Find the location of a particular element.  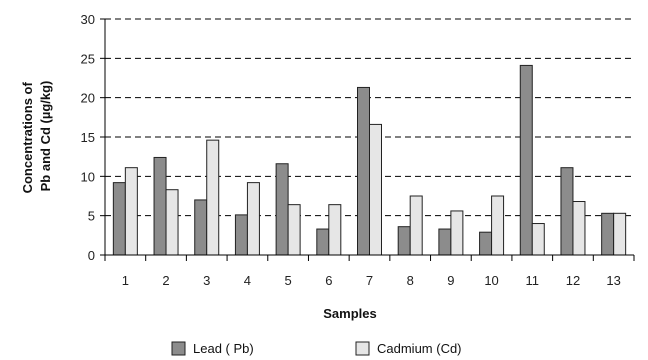

y-tick-label: 15 is located at coordinates (88, 137).